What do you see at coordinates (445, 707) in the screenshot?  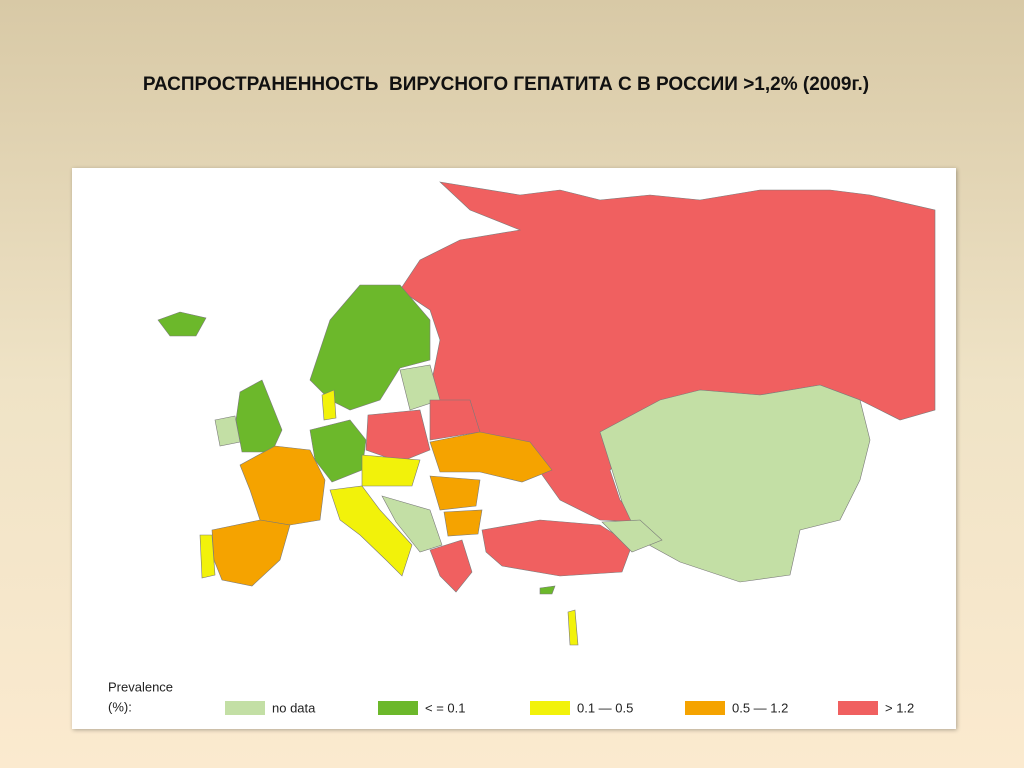 I see `legend-label: < = 0.1` at bounding box center [445, 707].